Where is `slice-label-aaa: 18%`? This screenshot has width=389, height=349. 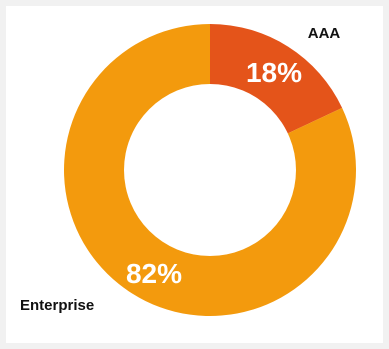 slice-label-aaa: 18% is located at coordinates (274, 72).